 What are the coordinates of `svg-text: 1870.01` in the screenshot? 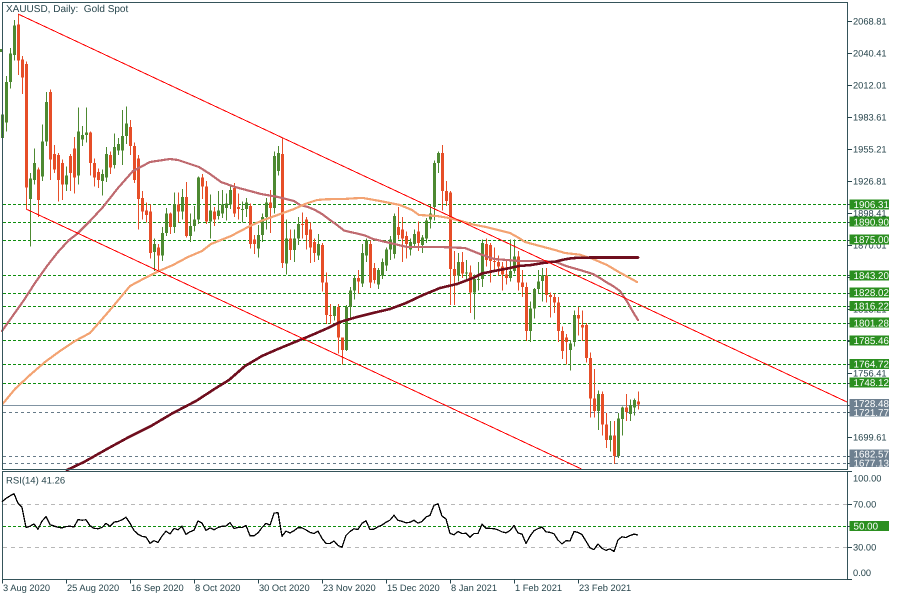 It's located at (870, 246).